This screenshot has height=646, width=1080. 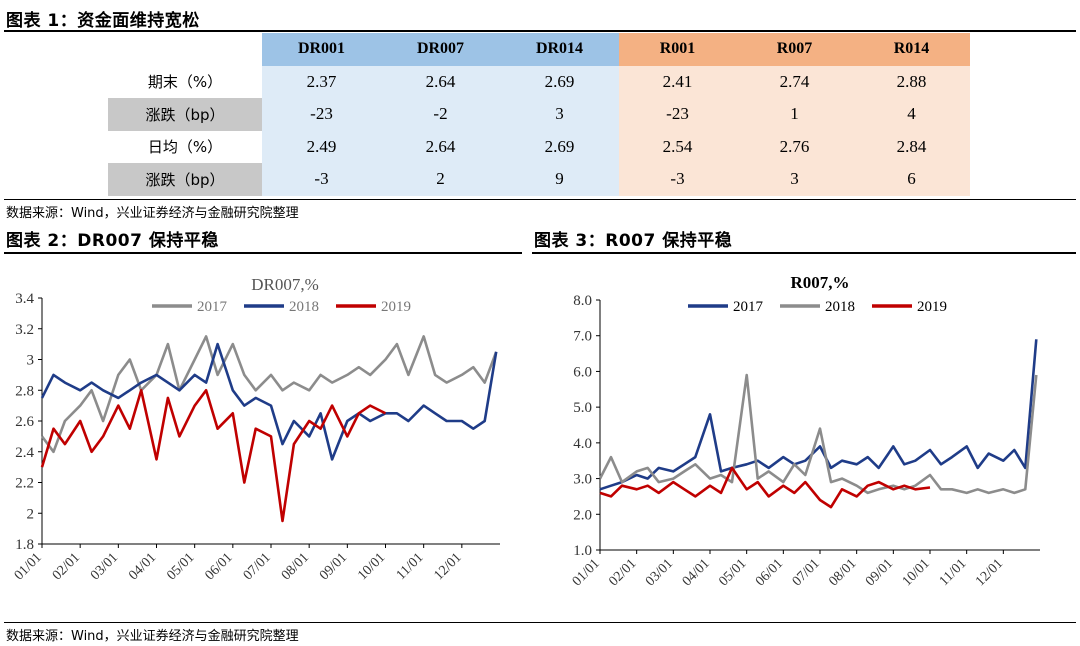 I want to click on y-tick-label: 2.0, so click(x=582, y=515).